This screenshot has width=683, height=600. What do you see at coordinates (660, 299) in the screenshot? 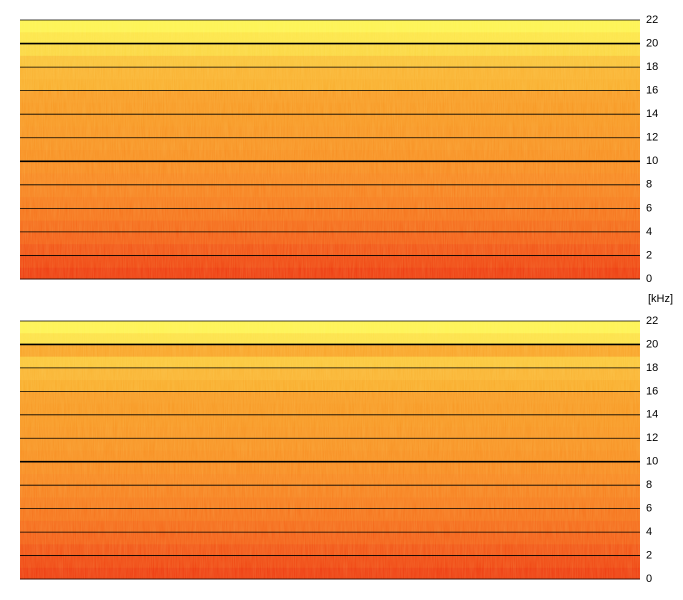
I see `y-axis-label: [kHz]` at bounding box center [660, 299].